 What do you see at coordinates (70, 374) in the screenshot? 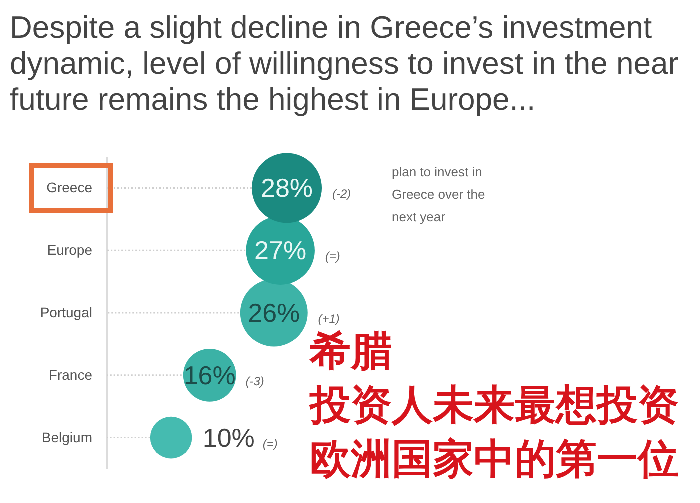
I see `category-label: France` at bounding box center [70, 374].